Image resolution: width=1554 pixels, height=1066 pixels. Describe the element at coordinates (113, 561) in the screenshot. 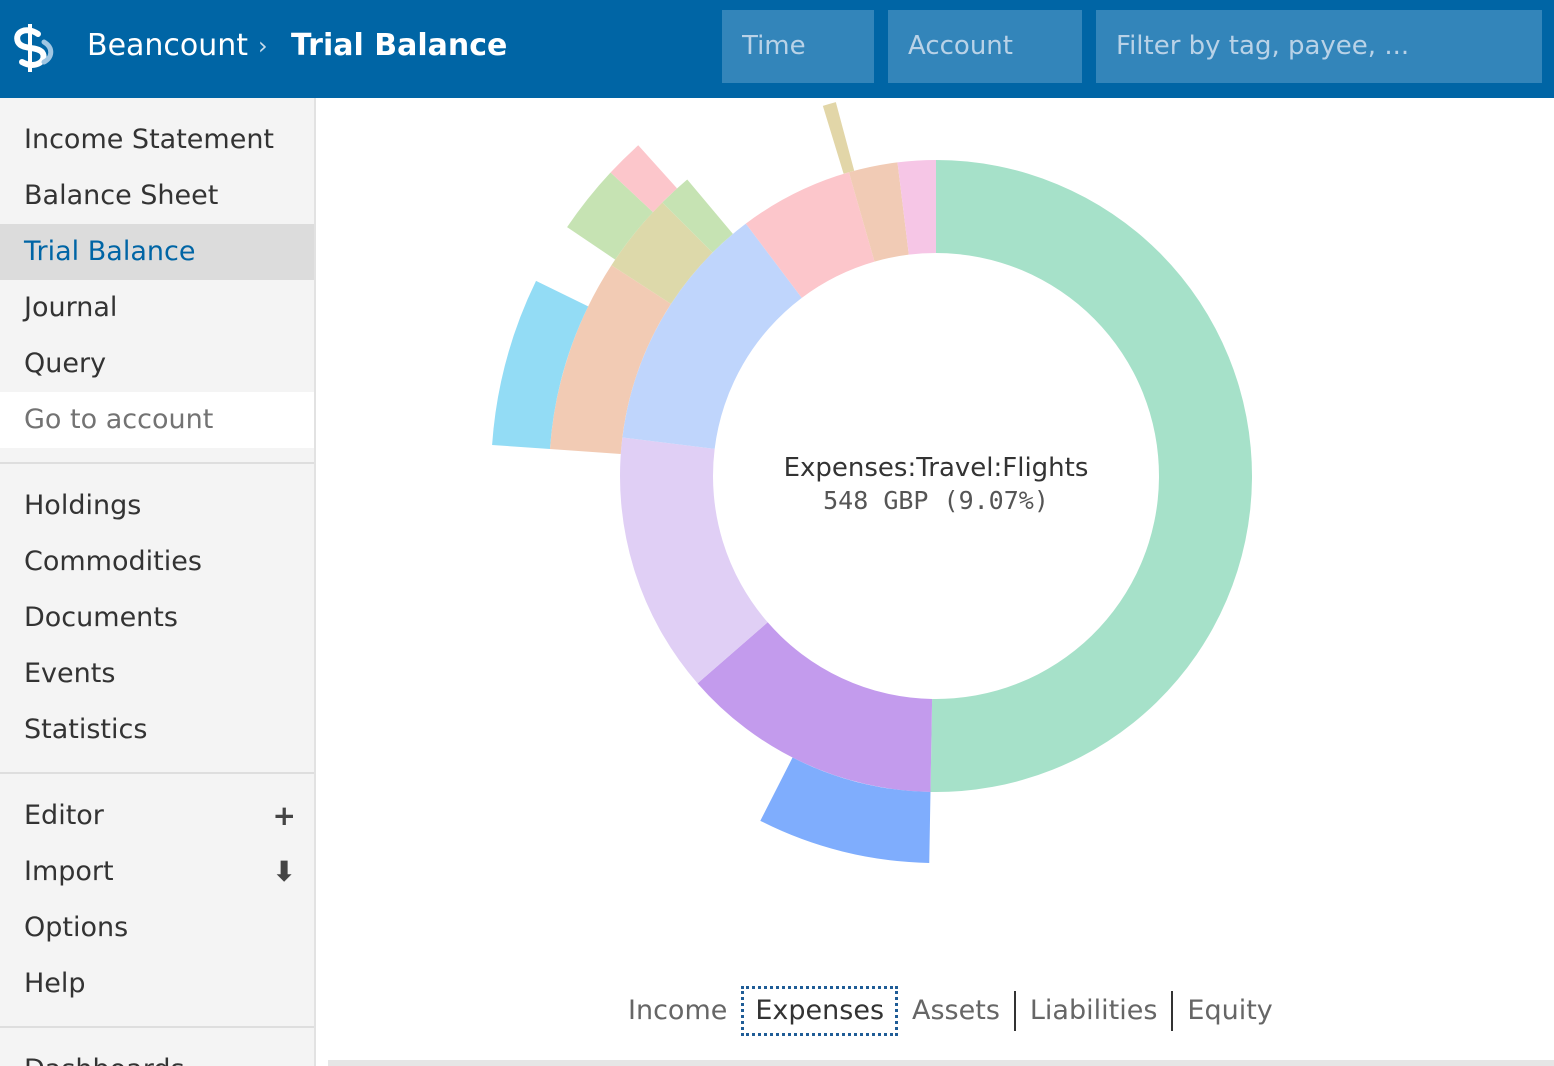

I see `sidebar-item-commodities: Commodities` at that location.